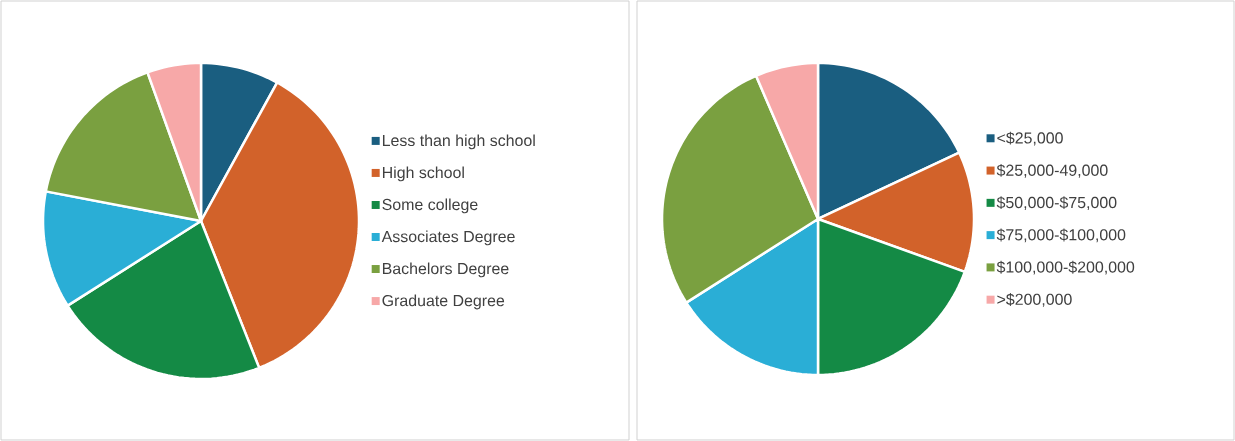 The width and height of the screenshot is (1235, 441). I want to click on legend-label: Some college, so click(430, 206).